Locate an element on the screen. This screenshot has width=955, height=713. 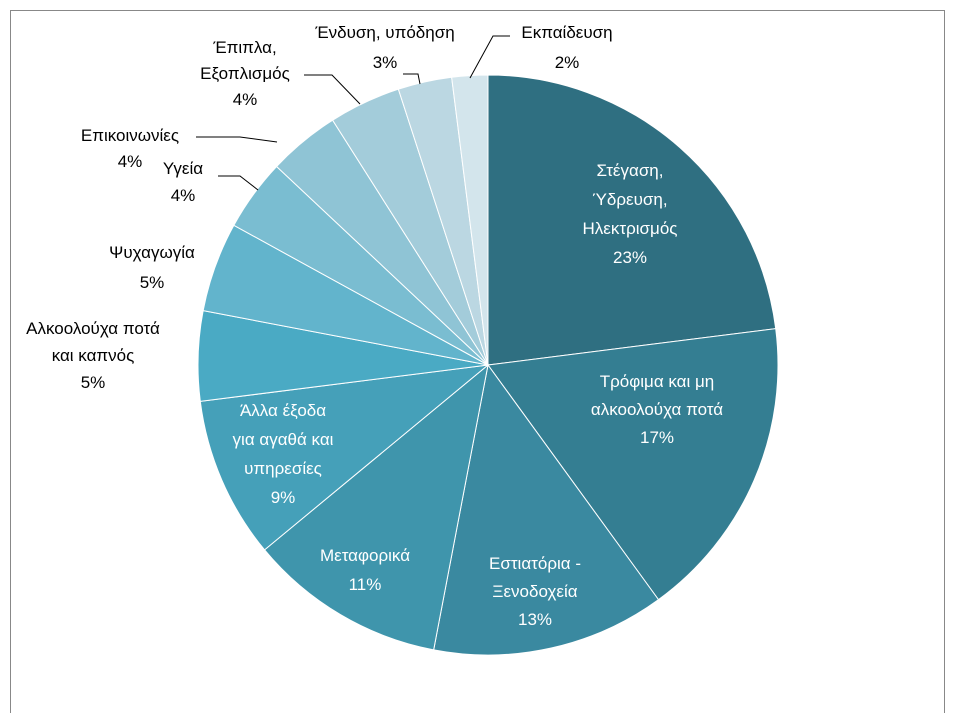
slice-label: Έπιπλα, Εξοπλισμός 4% is located at coordinates (245, 73).